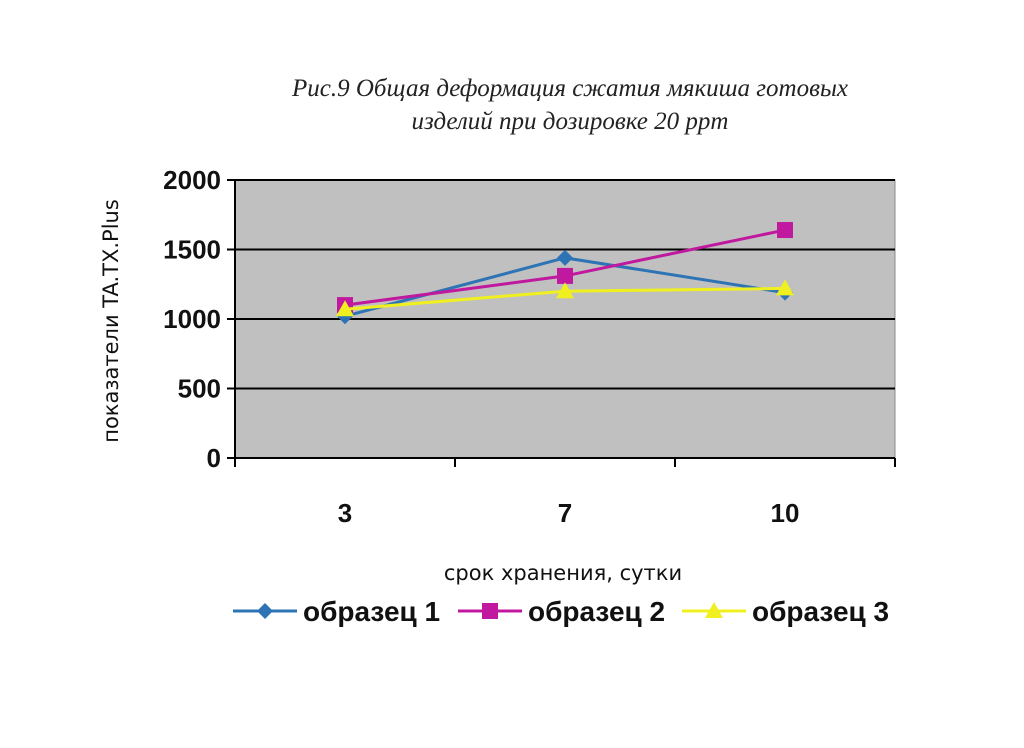 The width and height of the screenshot is (1024, 748). What do you see at coordinates (596, 611) in the screenshot?
I see `legend-label: образец 2` at bounding box center [596, 611].